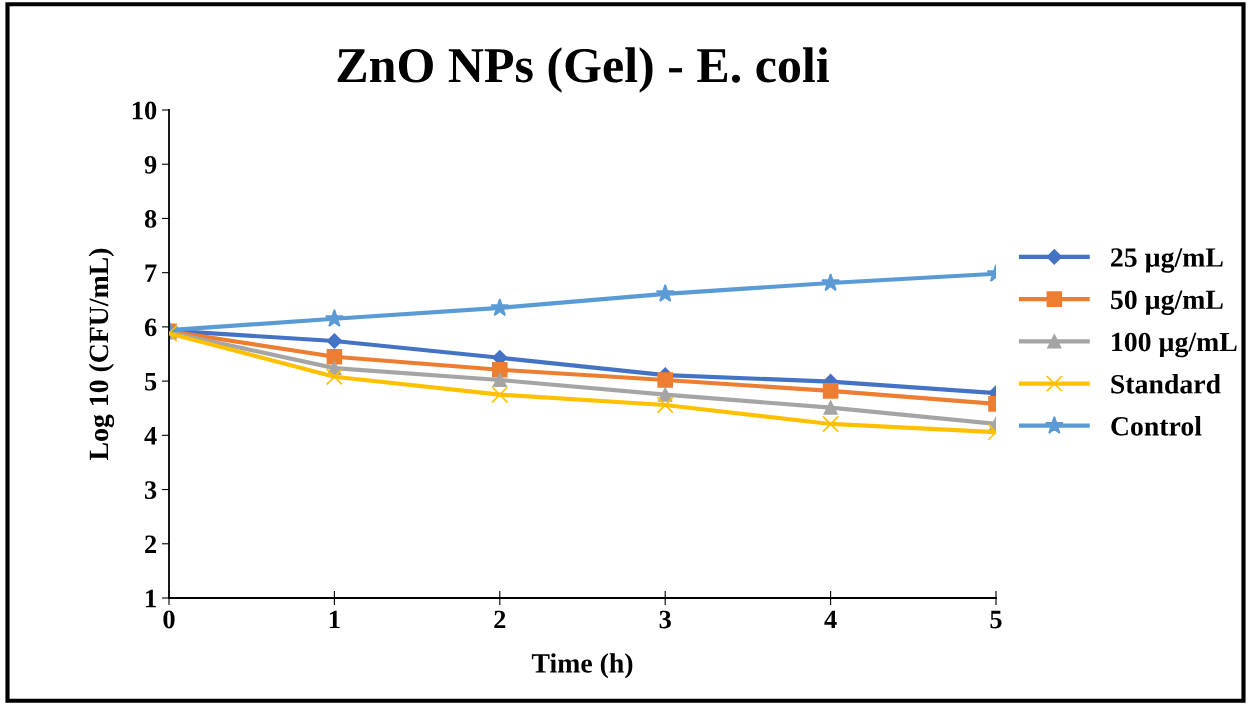  Describe the element at coordinates (1167, 260) in the screenshot. I see `legend-label: 25 µg/mL` at that location.